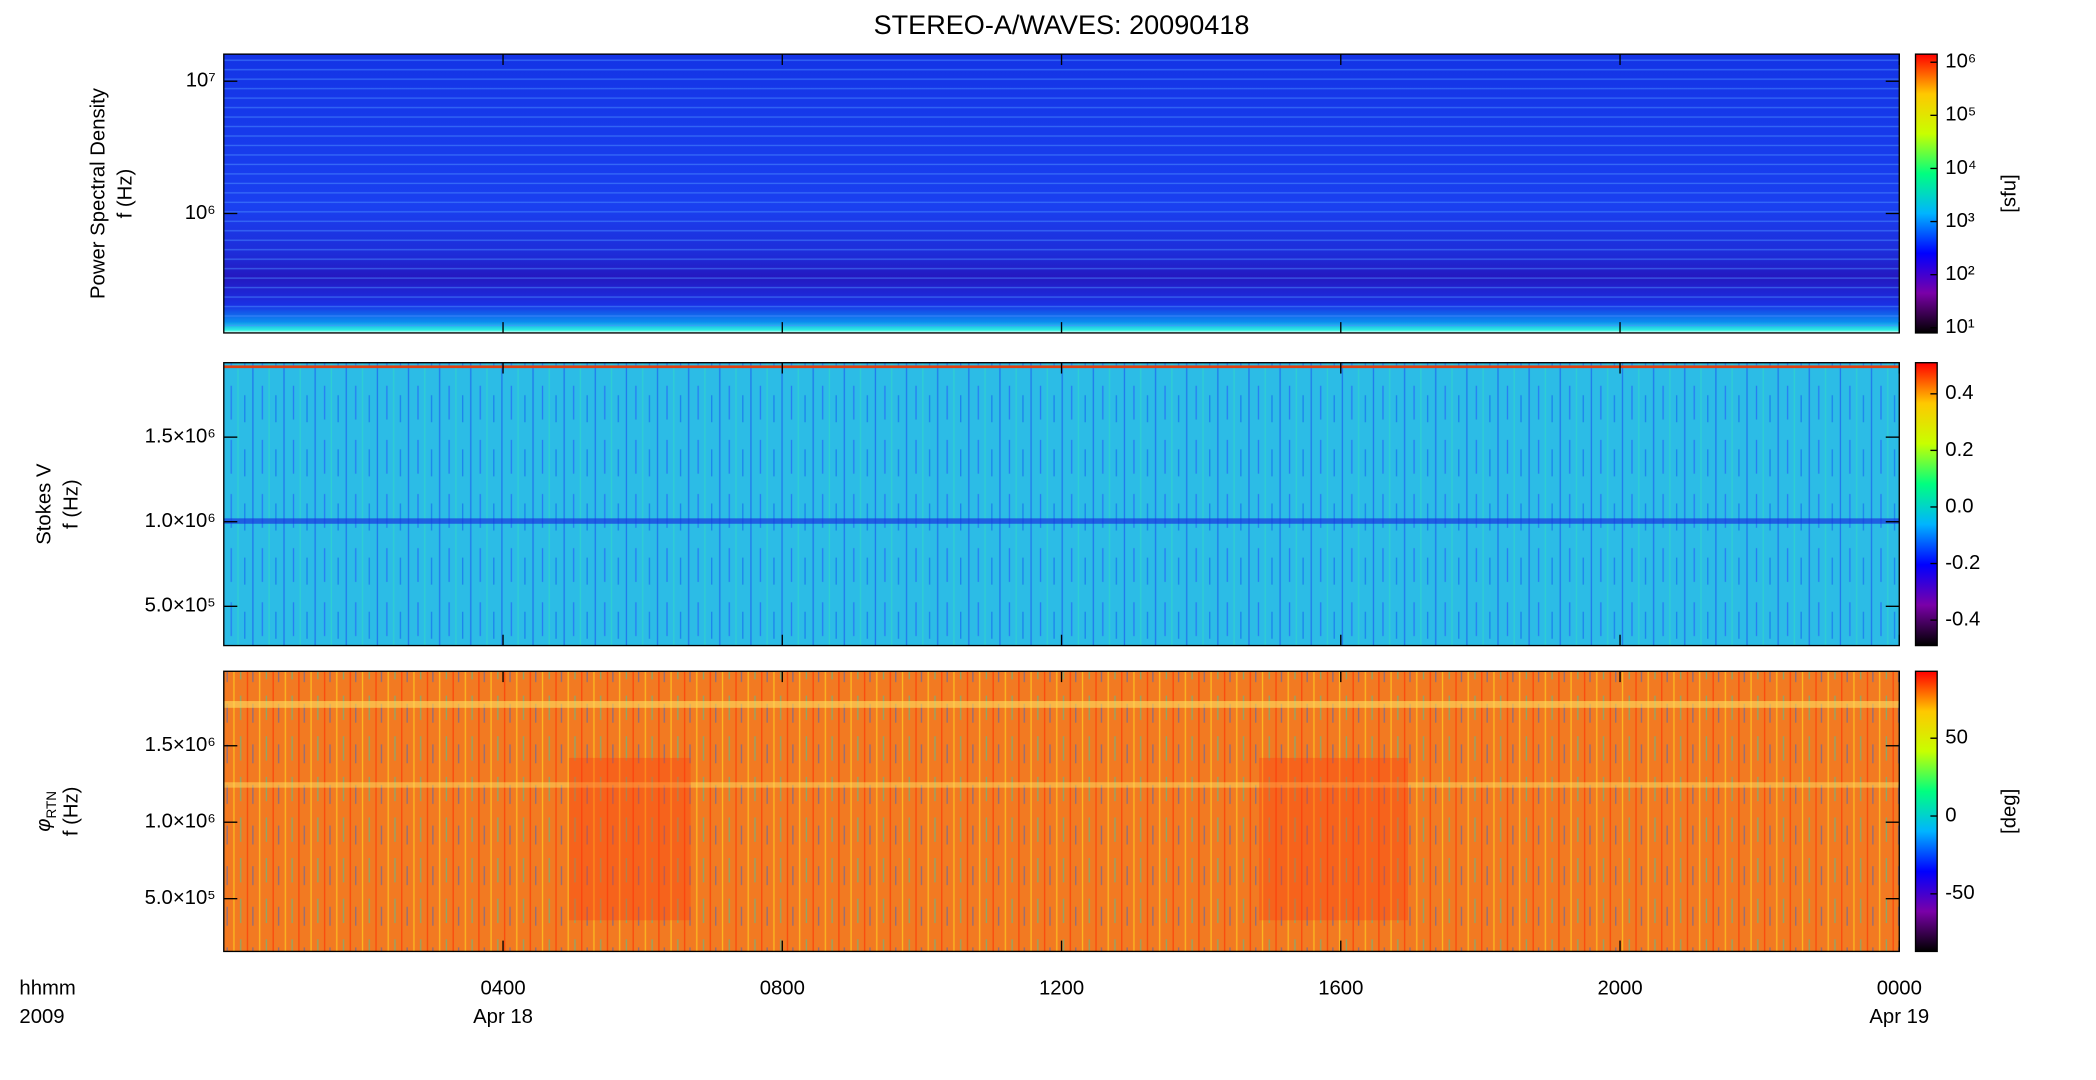 Image resolution: width=2096 pixels, height=1080 pixels. I want to click on y-axis-label: Stokes V, so click(45, 504).